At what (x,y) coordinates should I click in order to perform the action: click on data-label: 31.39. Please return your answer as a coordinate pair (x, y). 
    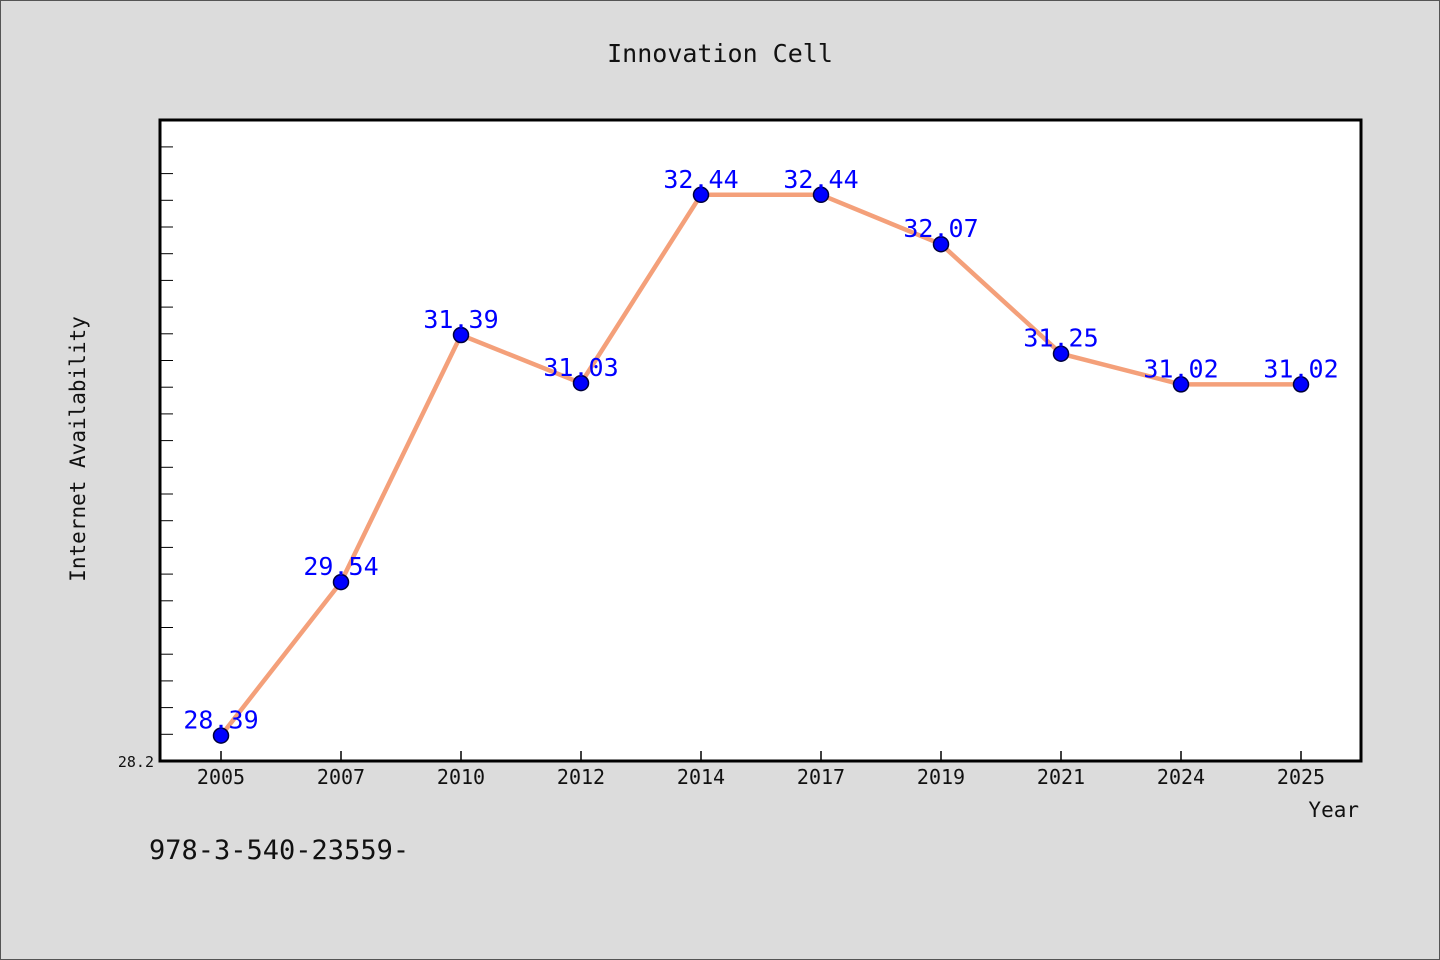
    Looking at the image, I should click on (460, 319).